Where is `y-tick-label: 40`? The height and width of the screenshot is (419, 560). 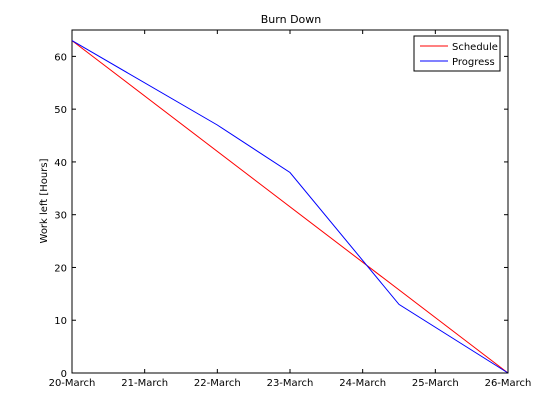
y-tick-label: 40 is located at coordinates (60, 163).